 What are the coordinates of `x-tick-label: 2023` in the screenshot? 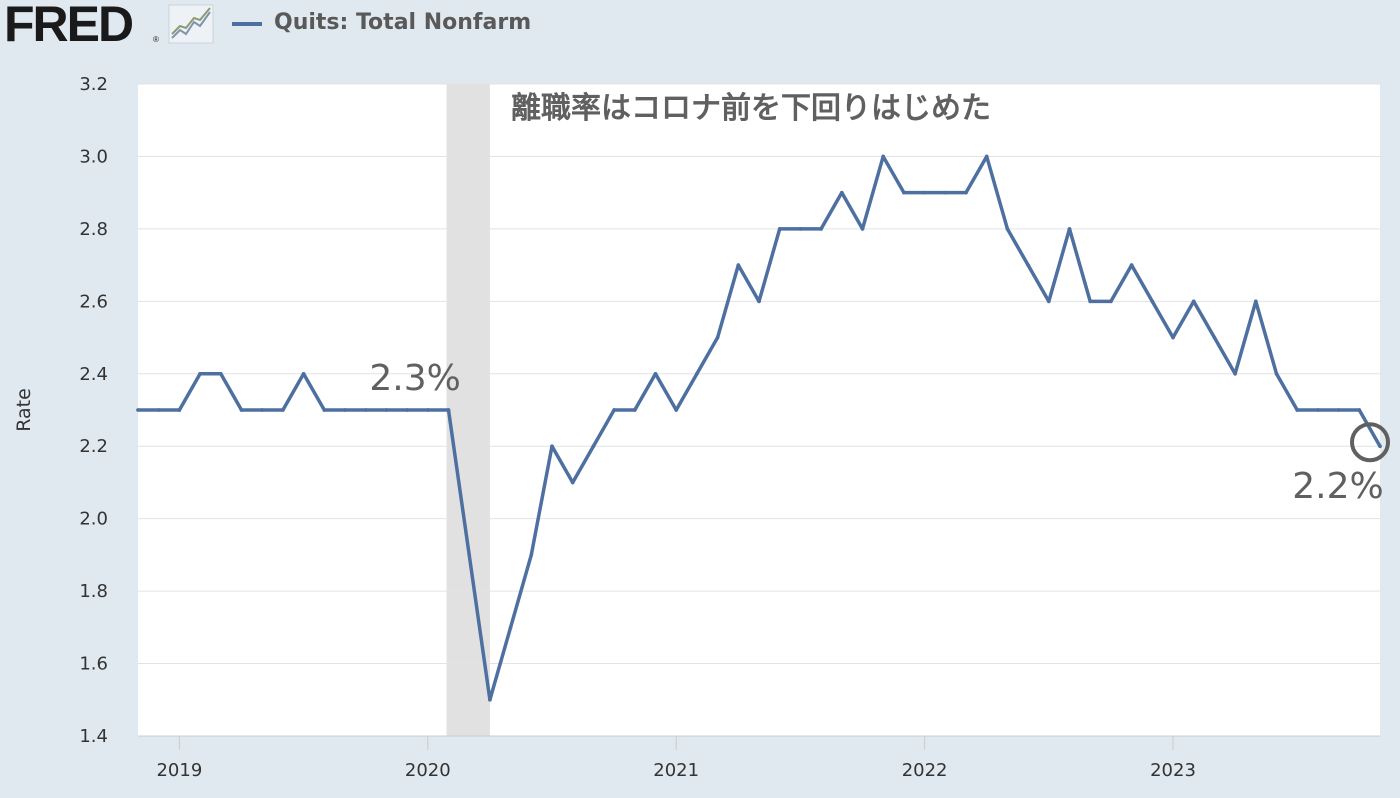 It's located at (1173, 770).